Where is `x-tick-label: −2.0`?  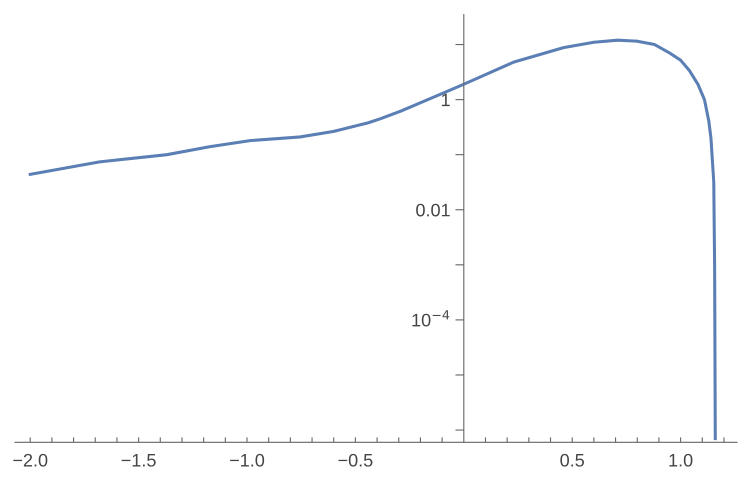 x-tick-label: −2.0 is located at coordinates (30, 460).